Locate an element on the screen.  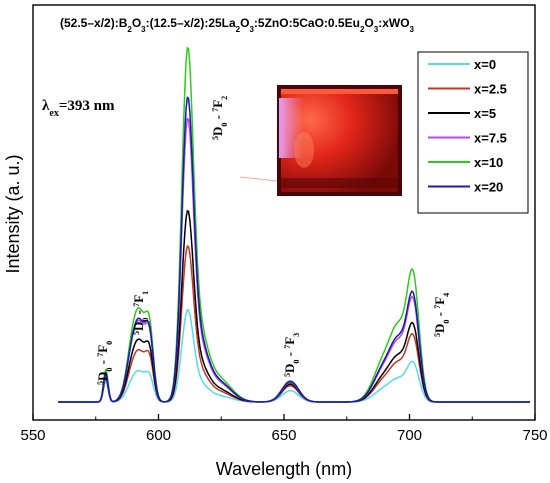
legend-box is located at coordinates (473, 132).